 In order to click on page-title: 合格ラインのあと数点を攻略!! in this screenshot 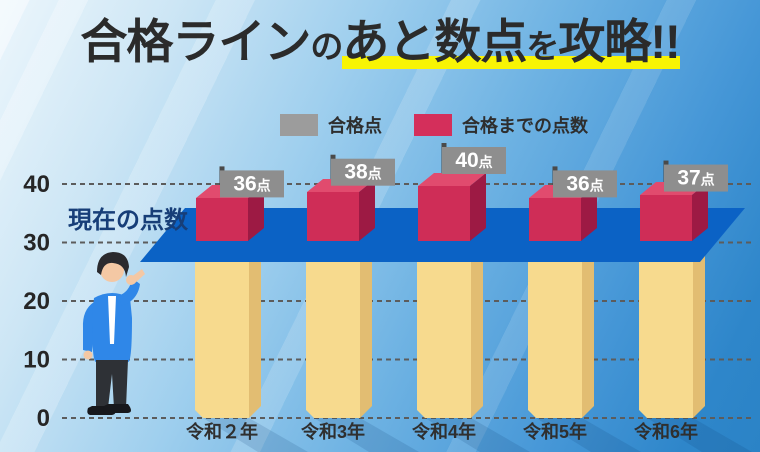, I will do `click(380, 42)`.